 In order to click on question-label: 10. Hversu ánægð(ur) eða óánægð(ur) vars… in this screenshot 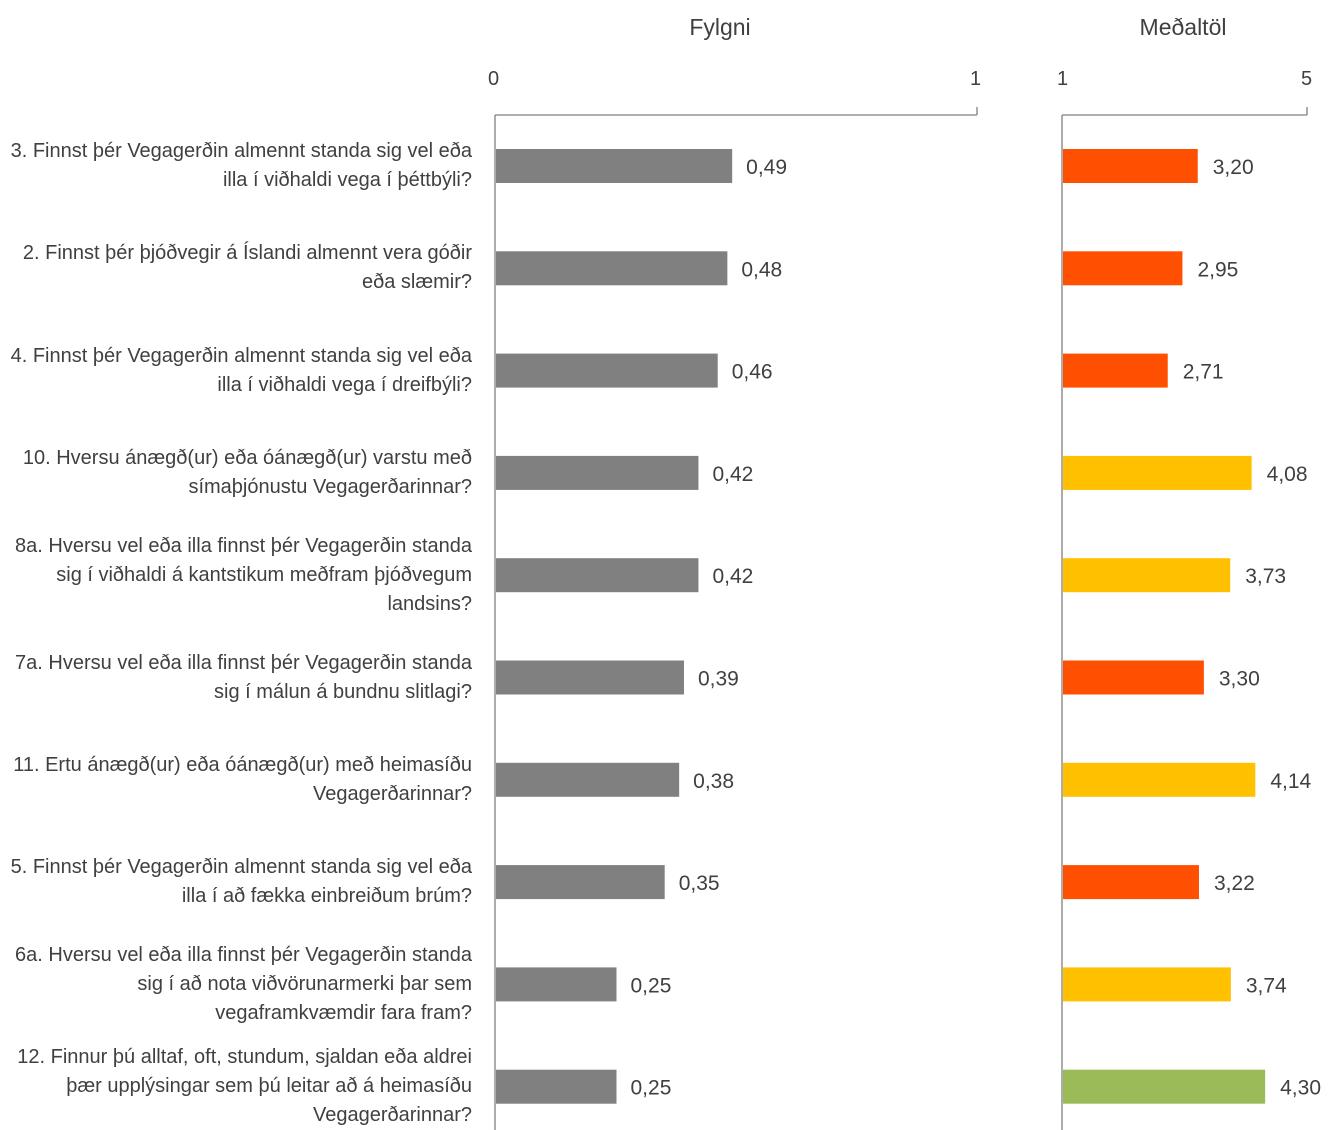, I will do `click(247, 472)`.